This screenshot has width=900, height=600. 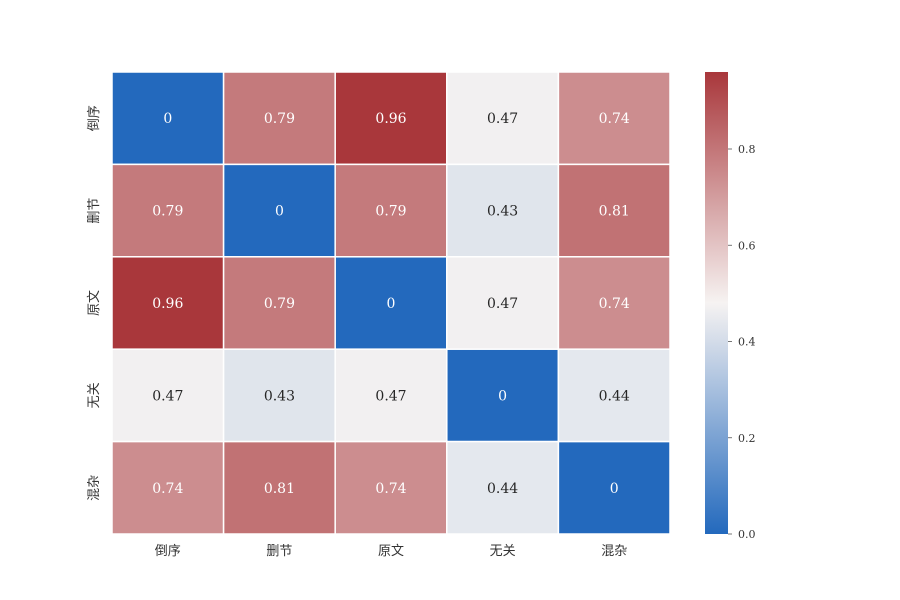 What do you see at coordinates (614, 551) in the screenshot?
I see `x-tick-label: 混杂` at bounding box center [614, 551].